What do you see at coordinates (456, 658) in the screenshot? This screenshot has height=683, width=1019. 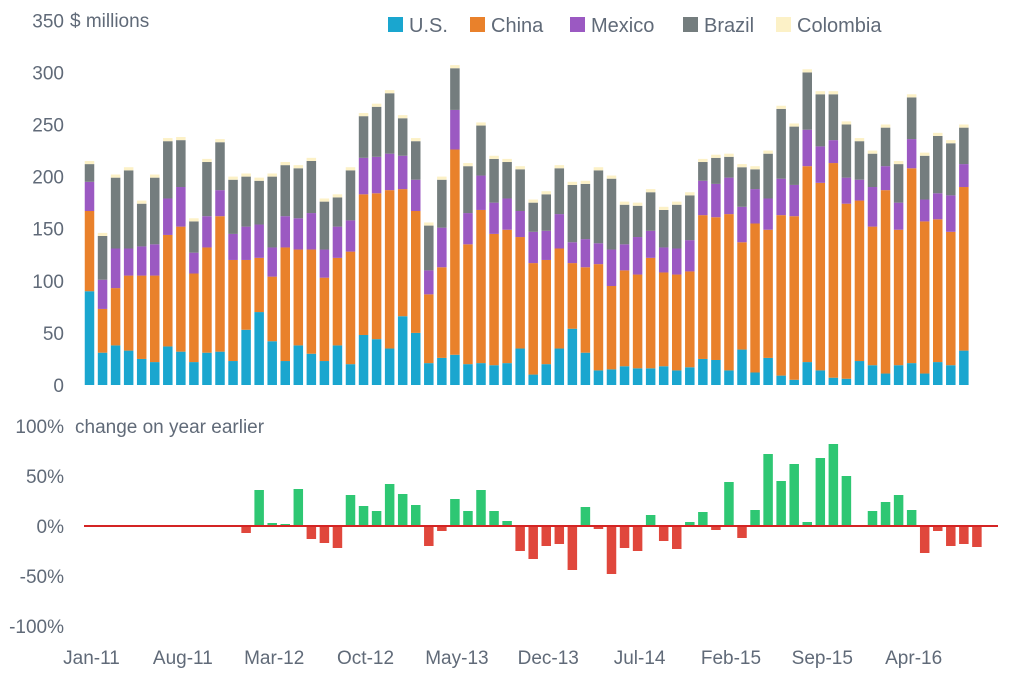 I see `x-tick-label: May-13` at bounding box center [456, 658].